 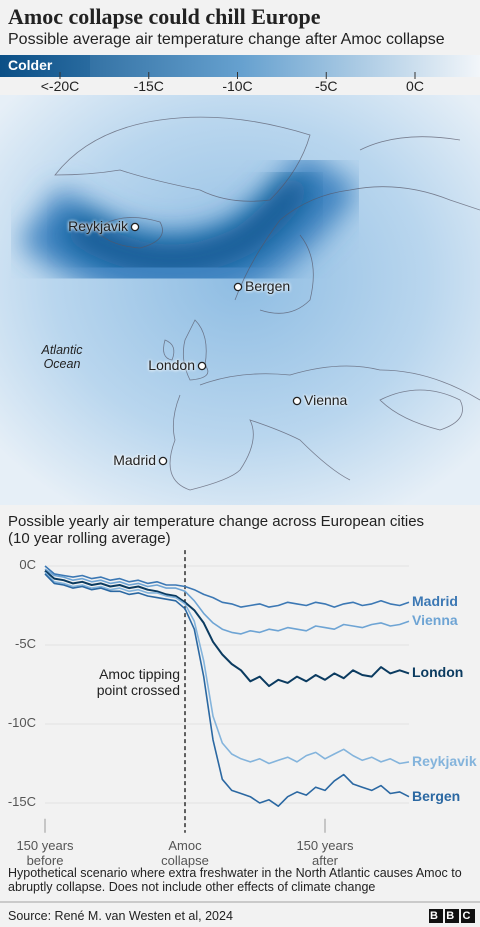 What do you see at coordinates (98, 226) in the screenshot?
I see `city-label: Reykjavik` at bounding box center [98, 226].